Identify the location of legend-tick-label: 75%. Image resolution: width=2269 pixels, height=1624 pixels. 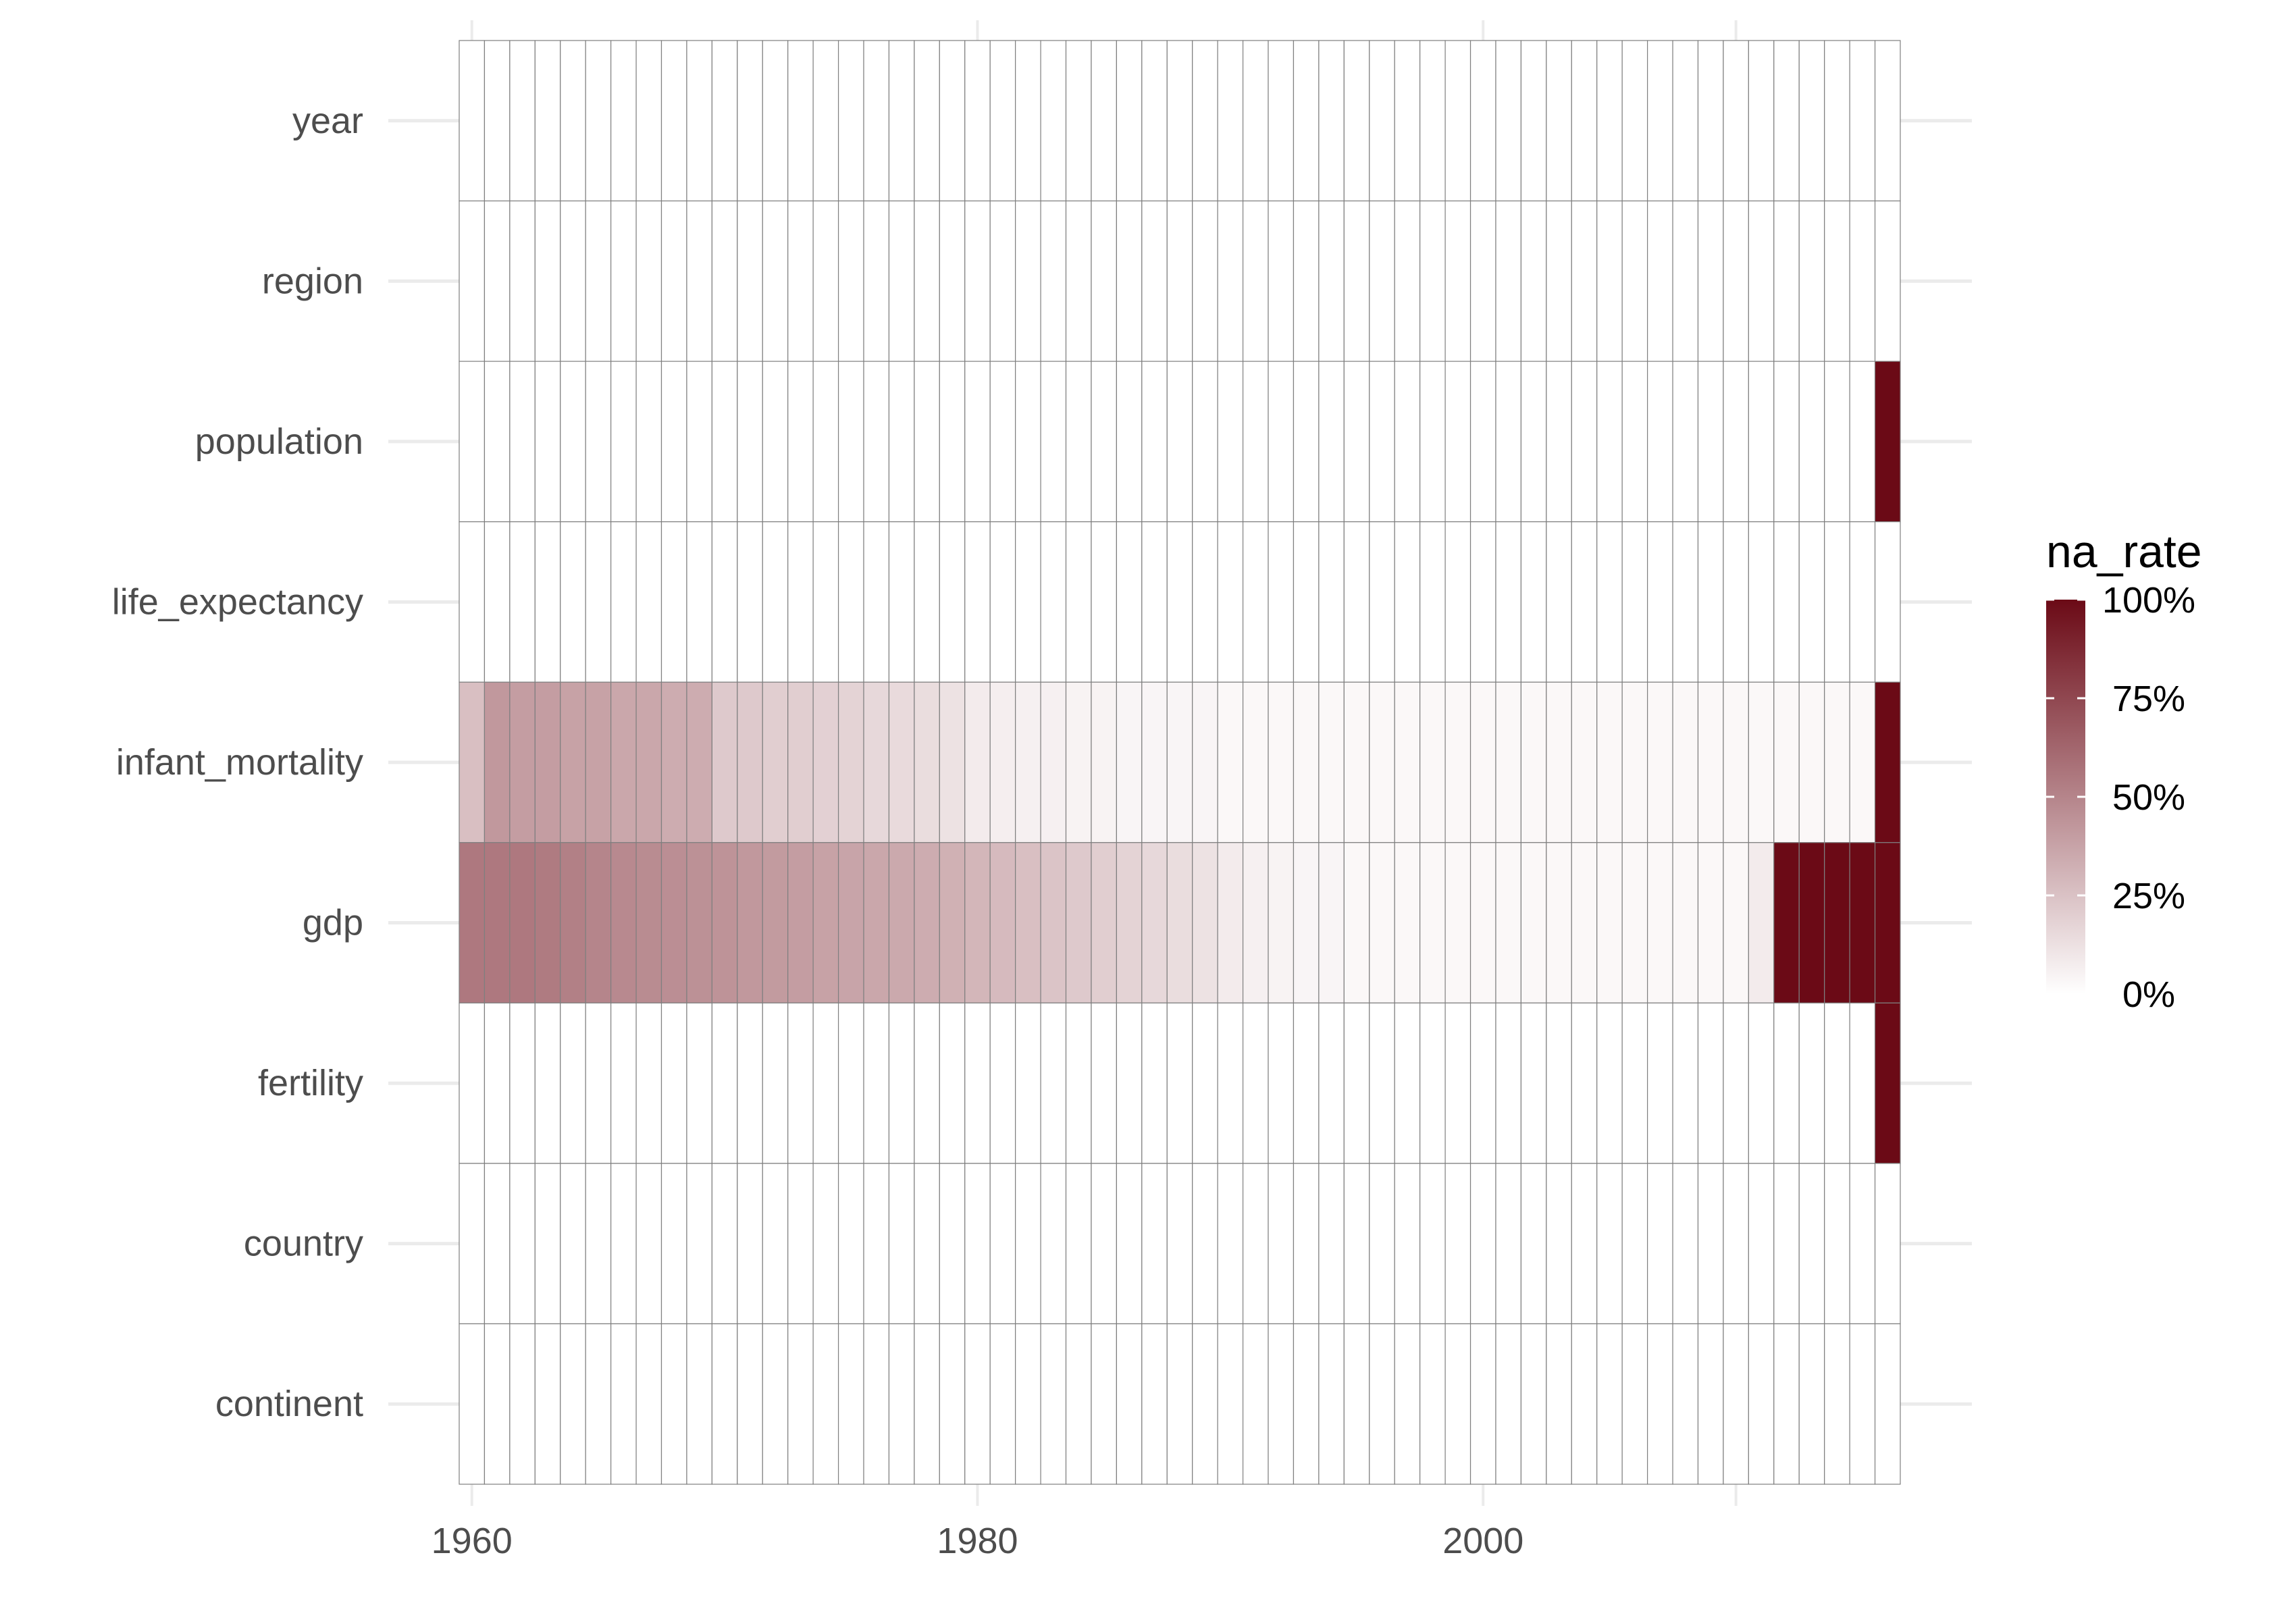
(2148, 699).